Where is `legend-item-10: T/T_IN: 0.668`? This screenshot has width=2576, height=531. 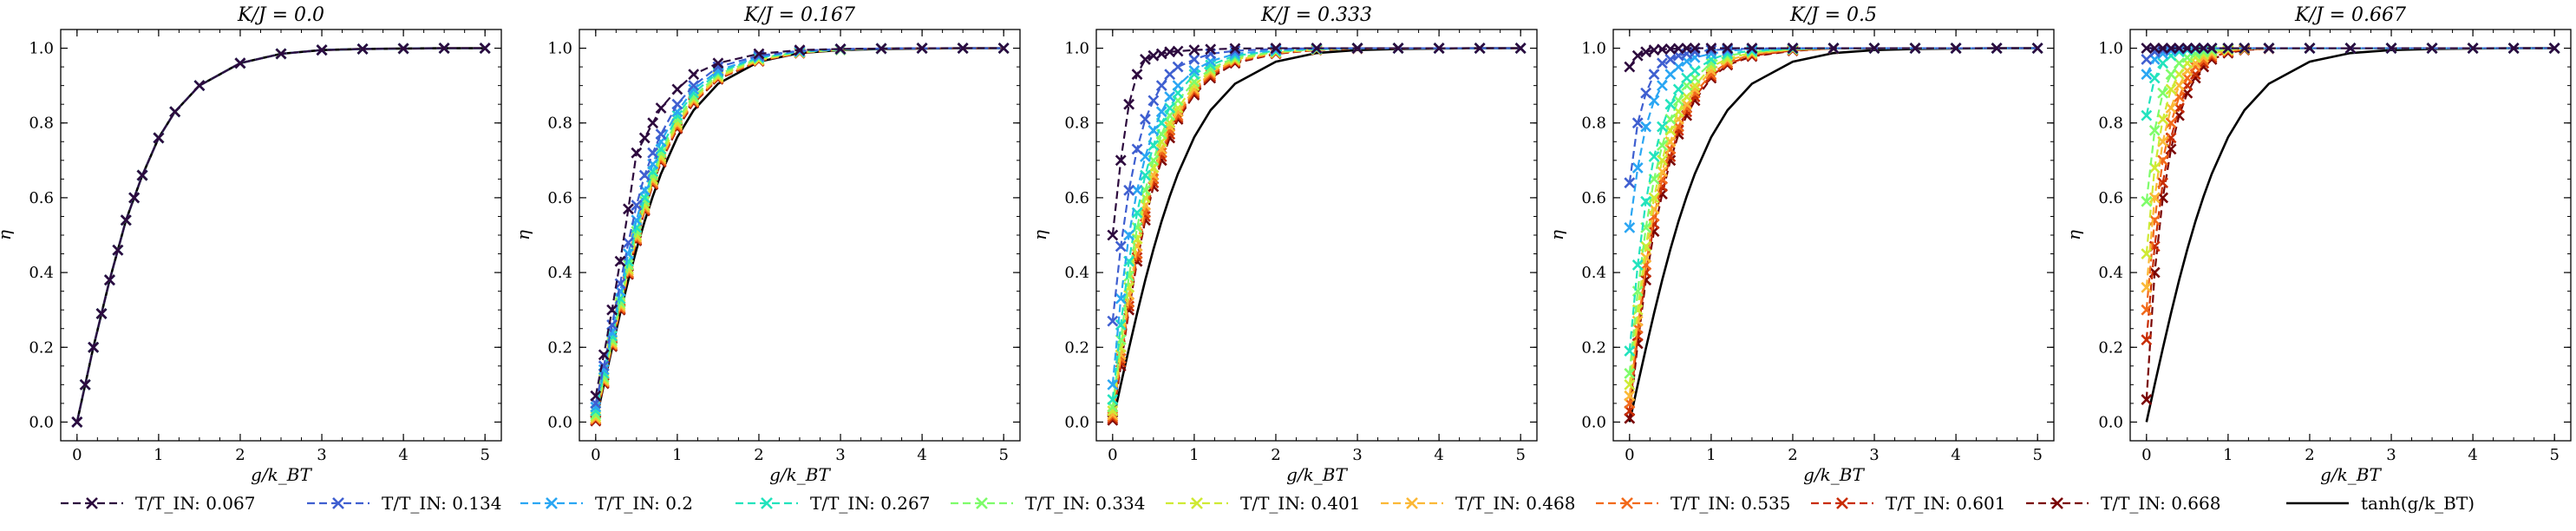
legend-item-10: T/T_IN: 0.668 is located at coordinates (2123, 504).